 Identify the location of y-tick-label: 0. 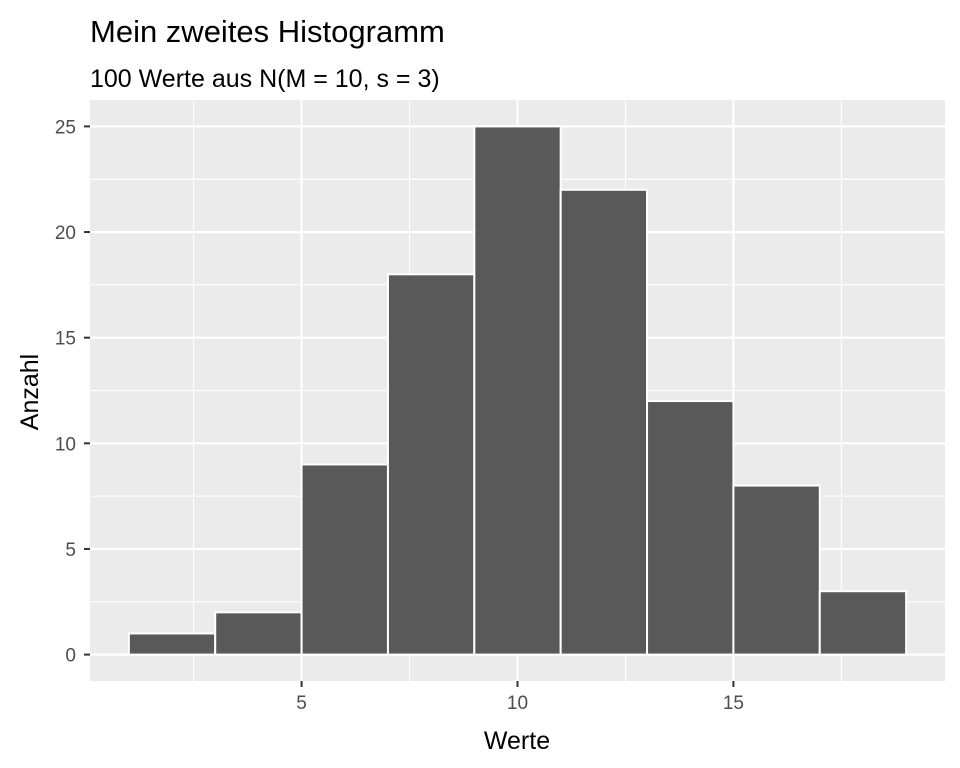
(70, 656).